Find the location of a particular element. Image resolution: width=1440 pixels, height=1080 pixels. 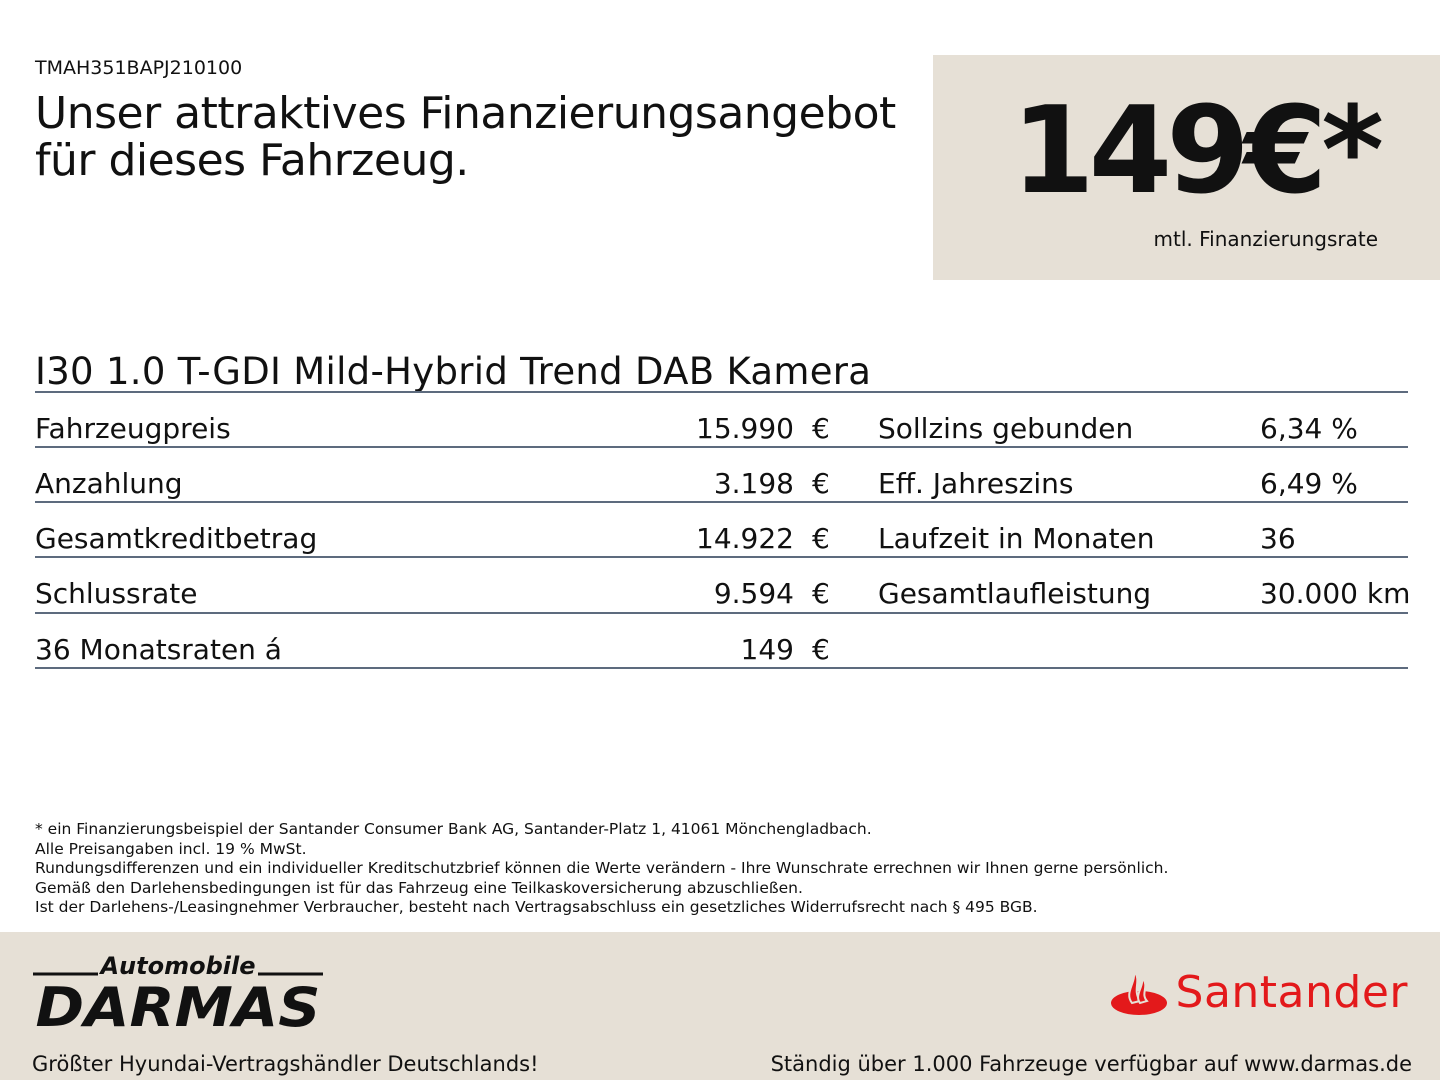

row-label: 36 Monatsraten á is located at coordinates (158, 649).